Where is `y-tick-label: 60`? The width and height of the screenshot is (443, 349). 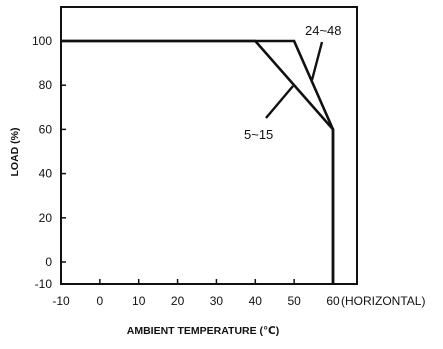 y-tick-label: 60 is located at coordinates (46, 129).